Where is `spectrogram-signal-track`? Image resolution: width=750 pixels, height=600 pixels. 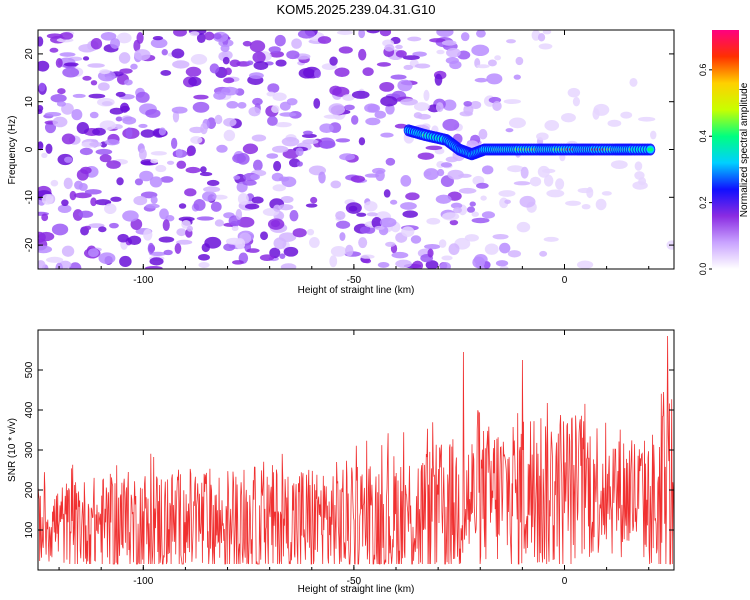
spectrogram-signal-track is located at coordinates (529, 142).